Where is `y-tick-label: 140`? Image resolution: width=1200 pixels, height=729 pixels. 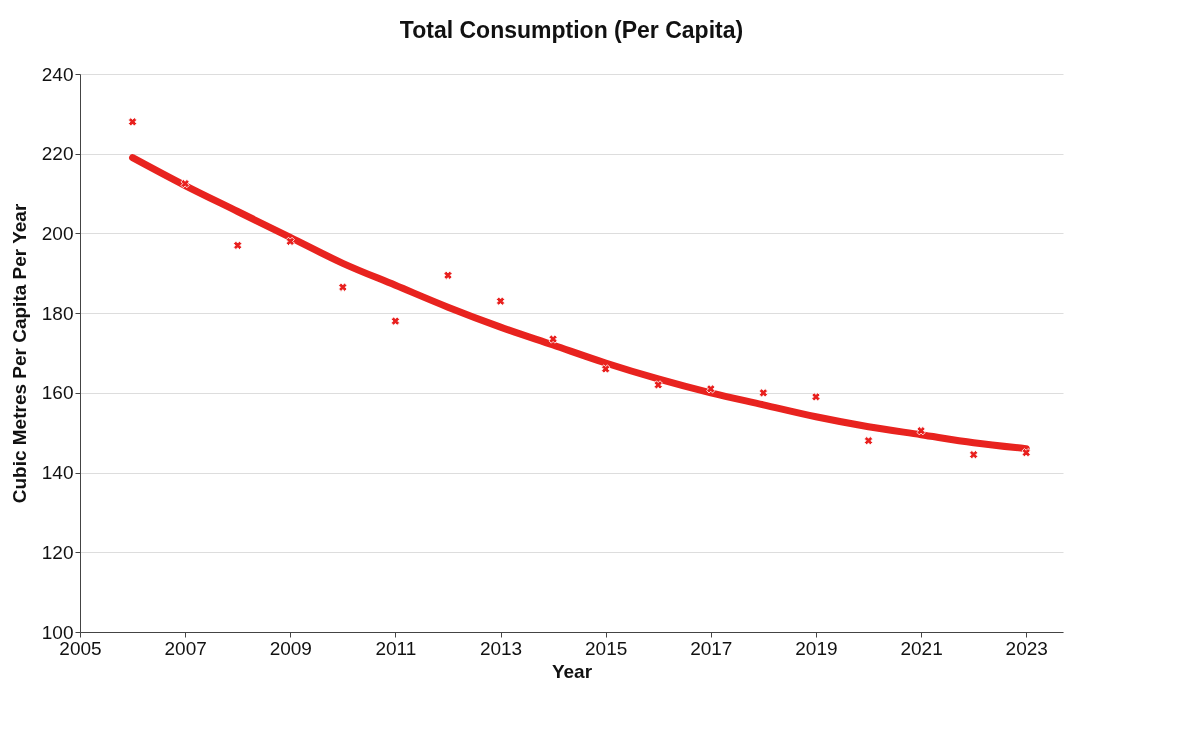 y-tick-label: 140 is located at coordinates (57, 473).